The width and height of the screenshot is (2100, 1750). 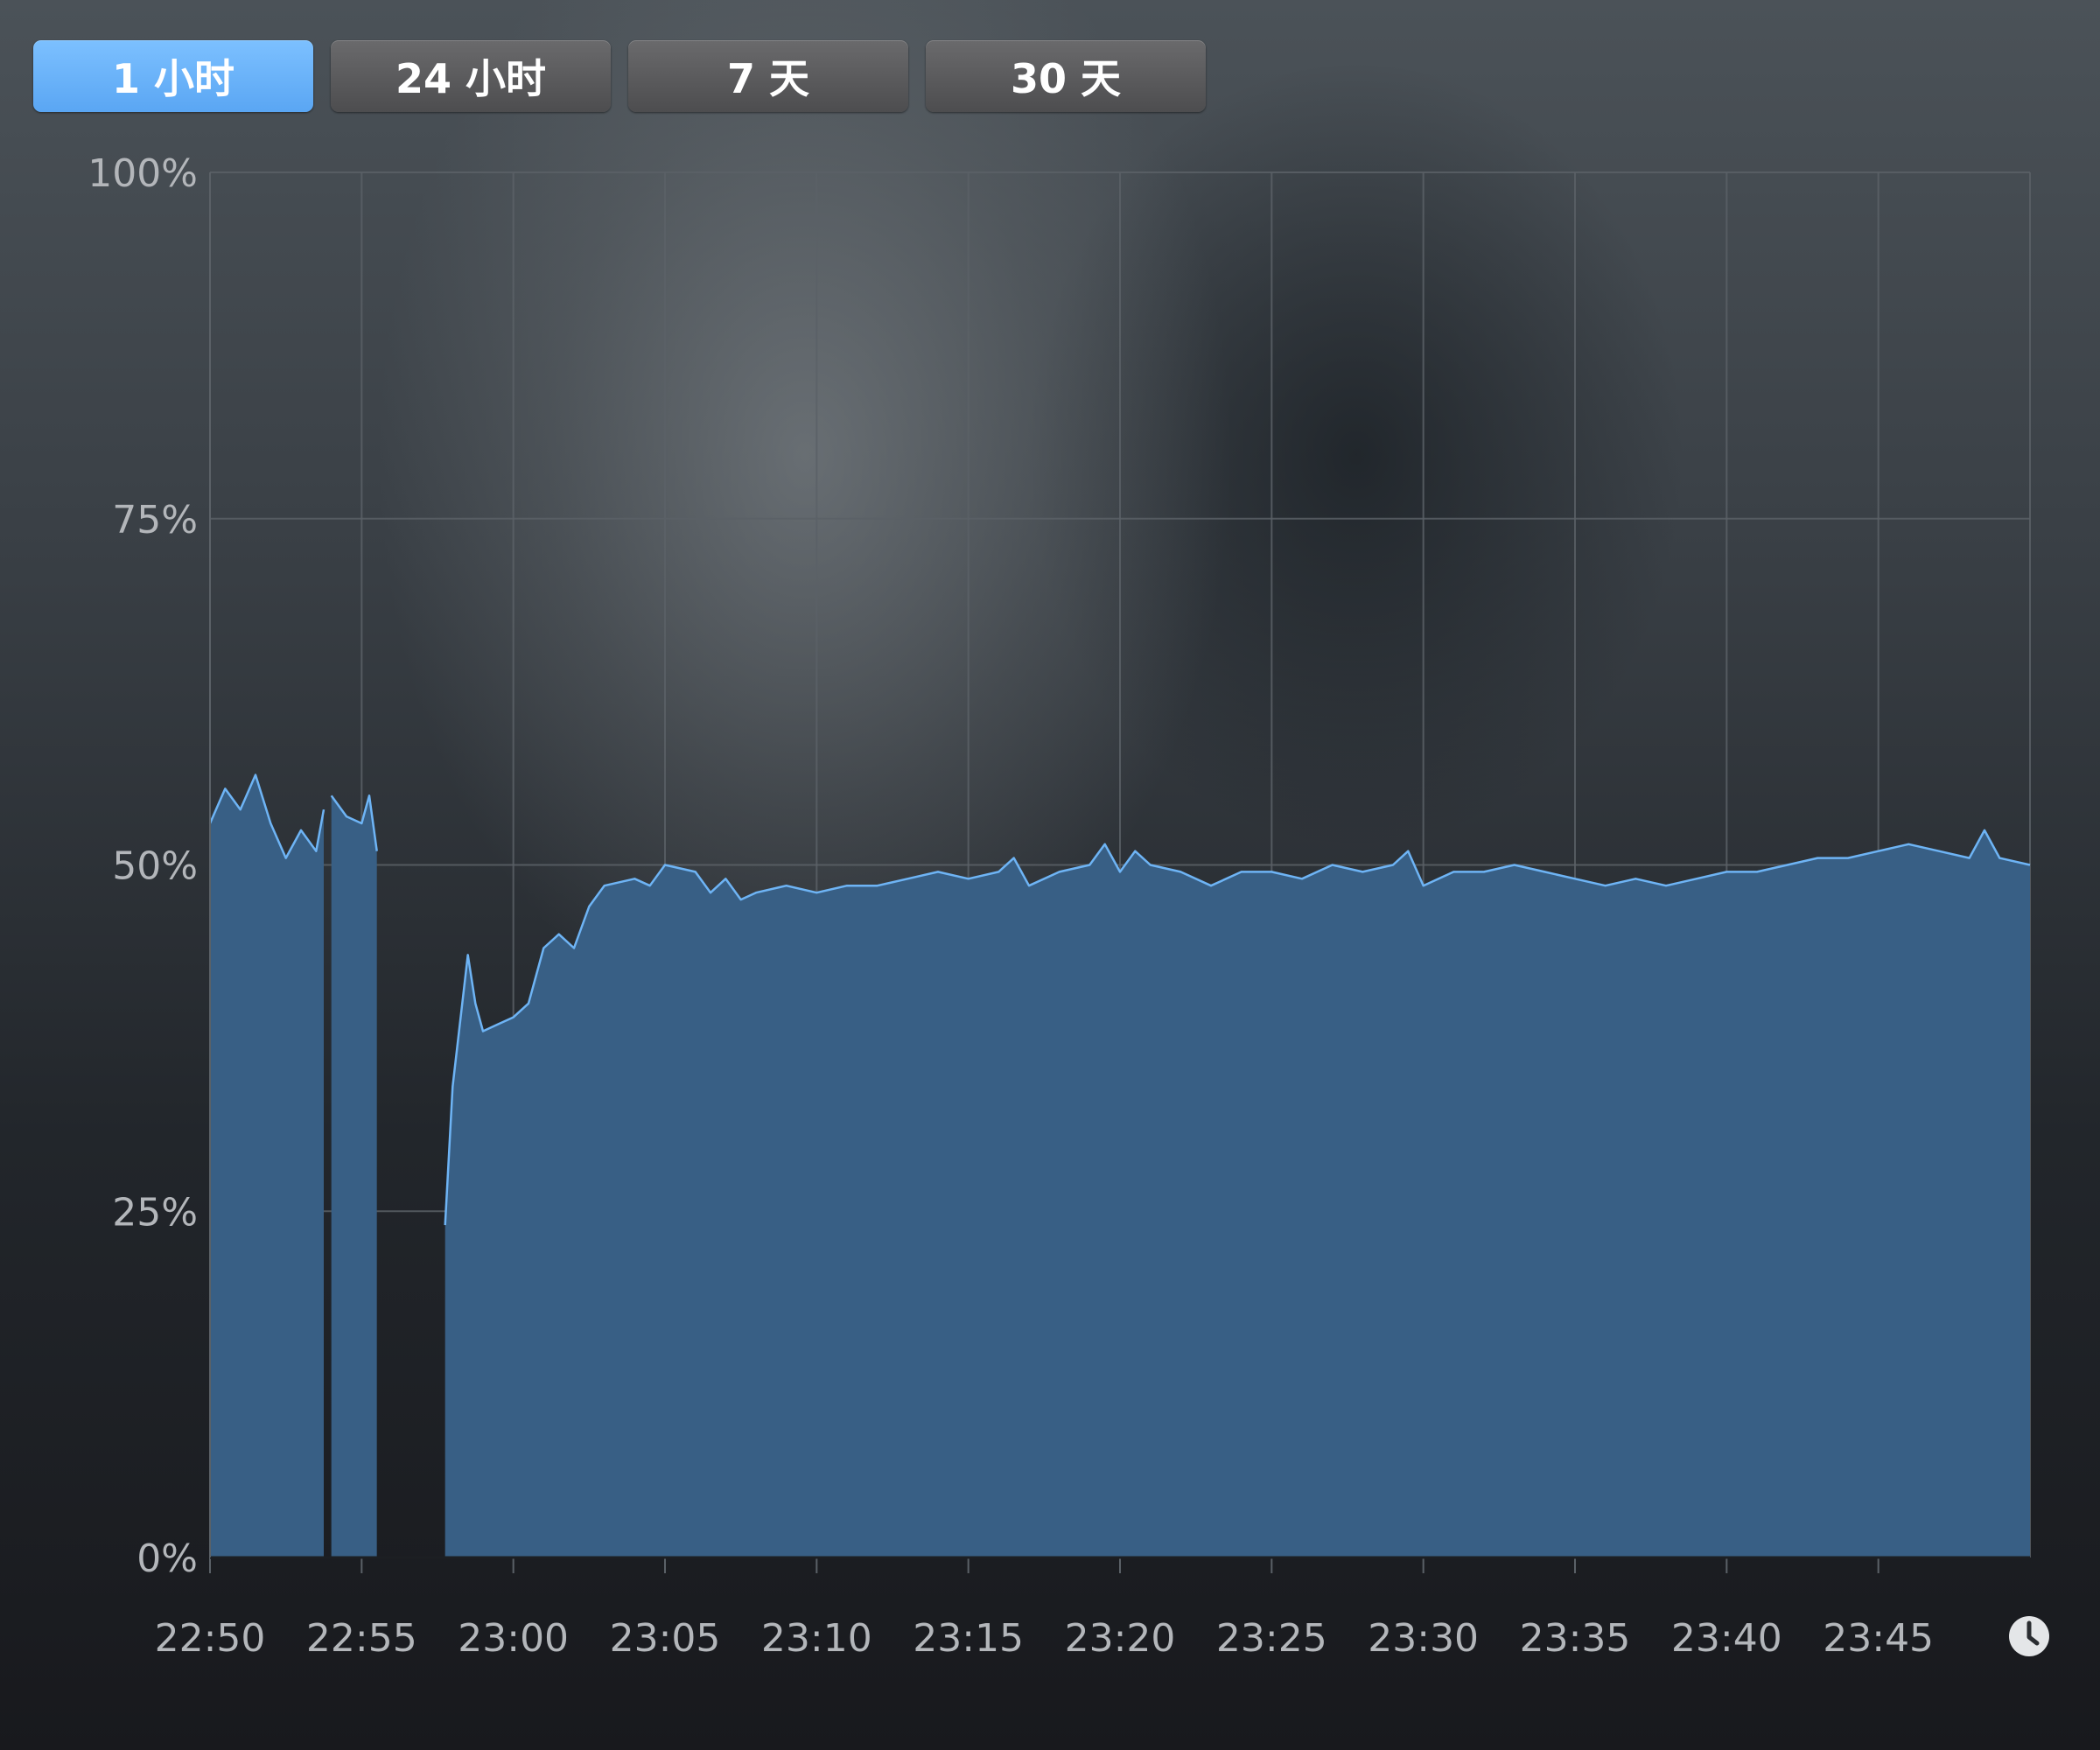 What do you see at coordinates (1726, 1638) in the screenshot?
I see `x-tick-label: 23:40` at bounding box center [1726, 1638].